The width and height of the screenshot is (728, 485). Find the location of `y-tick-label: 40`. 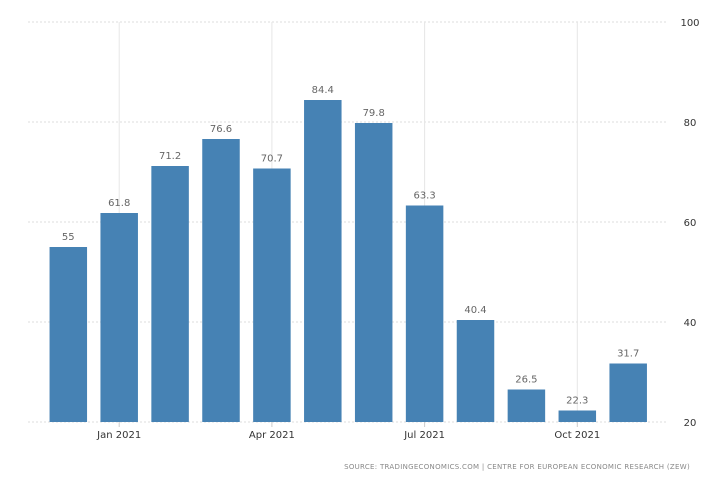

y-tick-label: 40 is located at coordinates (690, 323).